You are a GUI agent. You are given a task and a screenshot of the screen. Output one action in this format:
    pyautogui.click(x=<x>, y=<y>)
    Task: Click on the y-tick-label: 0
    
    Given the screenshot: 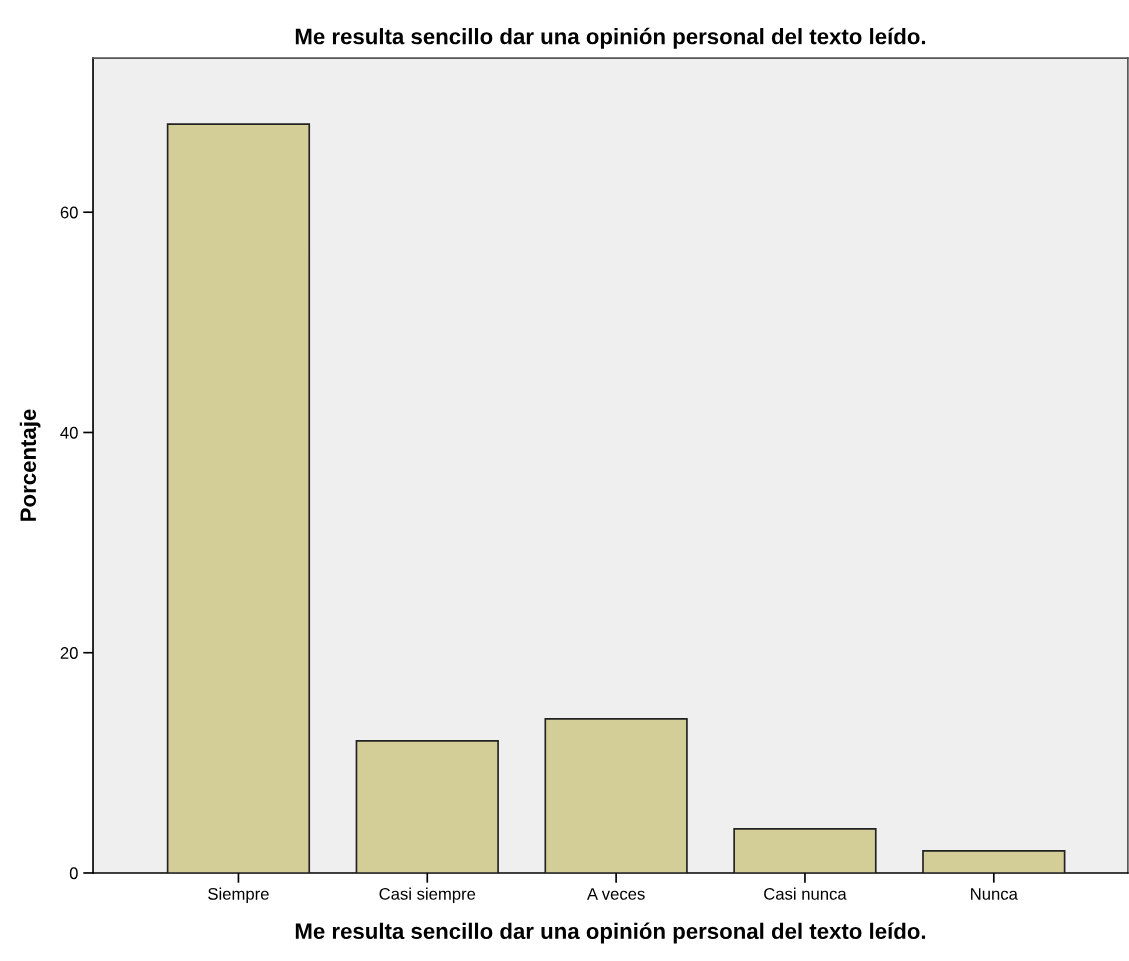 What is the action you would take?
    pyautogui.click(x=73, y=873)
    